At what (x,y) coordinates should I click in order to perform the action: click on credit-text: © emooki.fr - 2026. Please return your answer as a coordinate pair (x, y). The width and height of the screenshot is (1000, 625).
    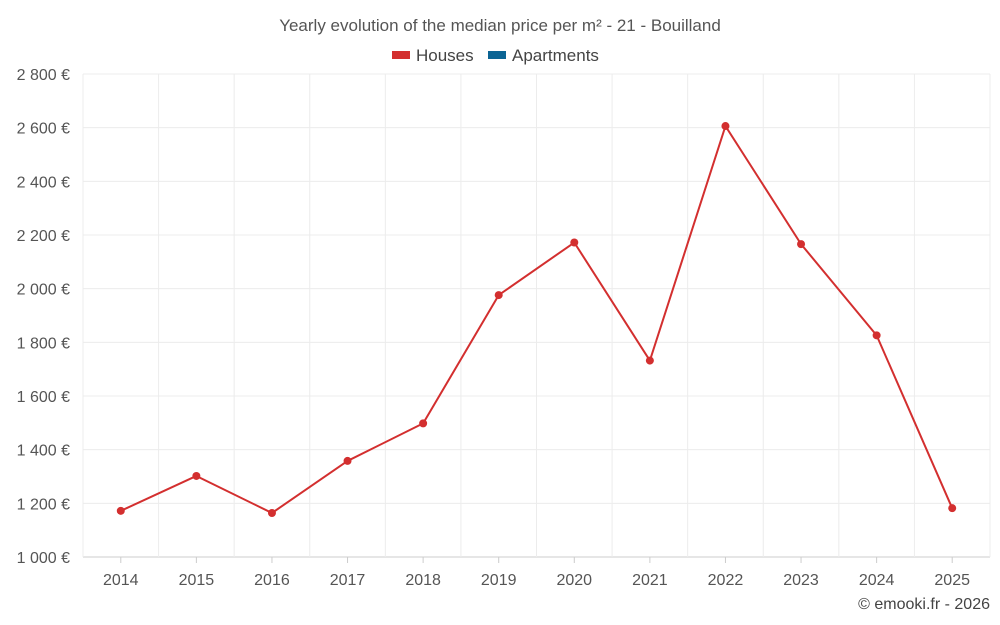
    Looking at the image, I should click on (924, 604).